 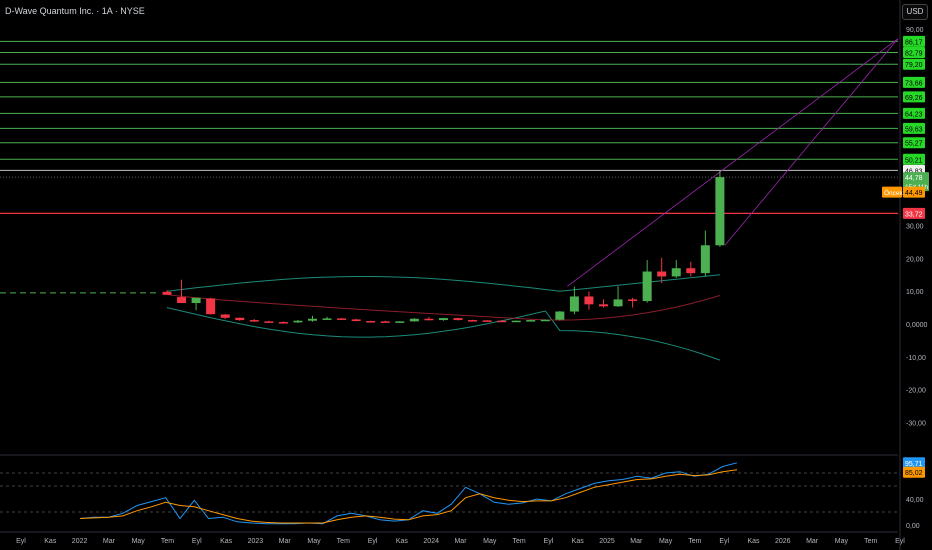 I want to click on price-tick-label: -30,00, so click(x=916, y=423).